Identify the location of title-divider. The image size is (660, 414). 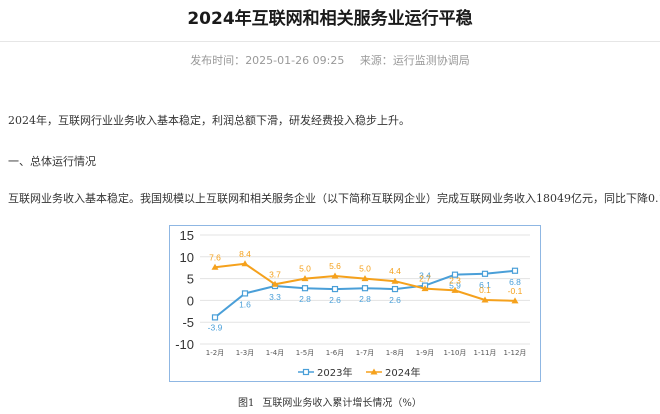
(330, 41).